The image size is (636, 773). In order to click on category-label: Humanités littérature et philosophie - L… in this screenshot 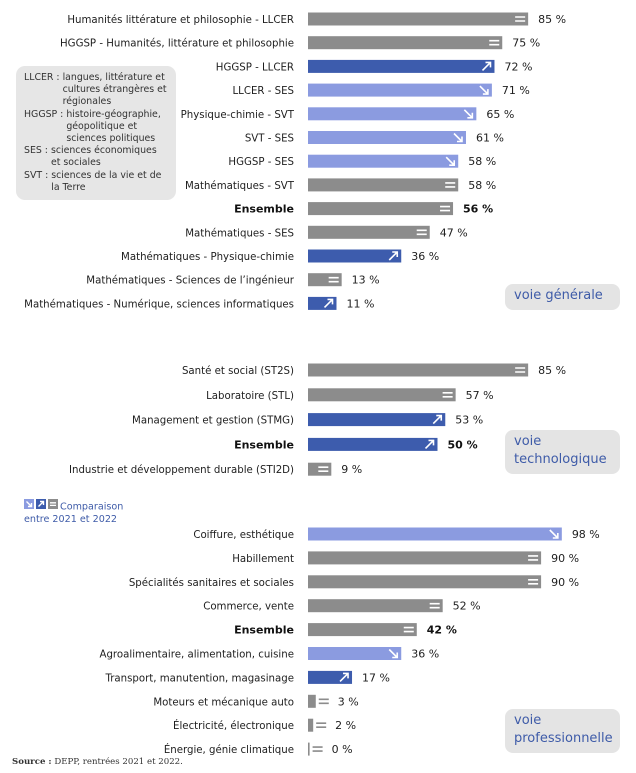, I will do `click(180, 20)`.